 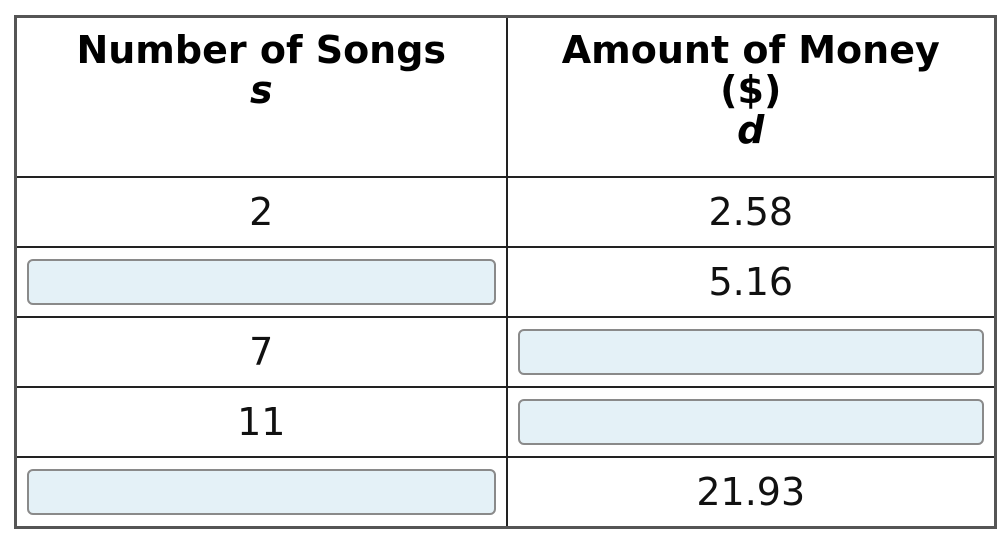 I want to click on cell-value: 2, so click(x=261, y=212).